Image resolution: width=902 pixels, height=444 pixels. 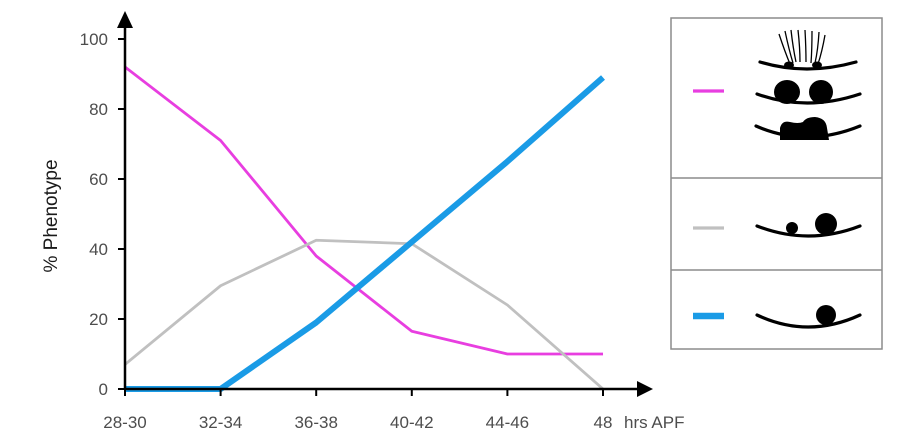 I want to click on y-tick-label: 60, so click(x=98, y=179).